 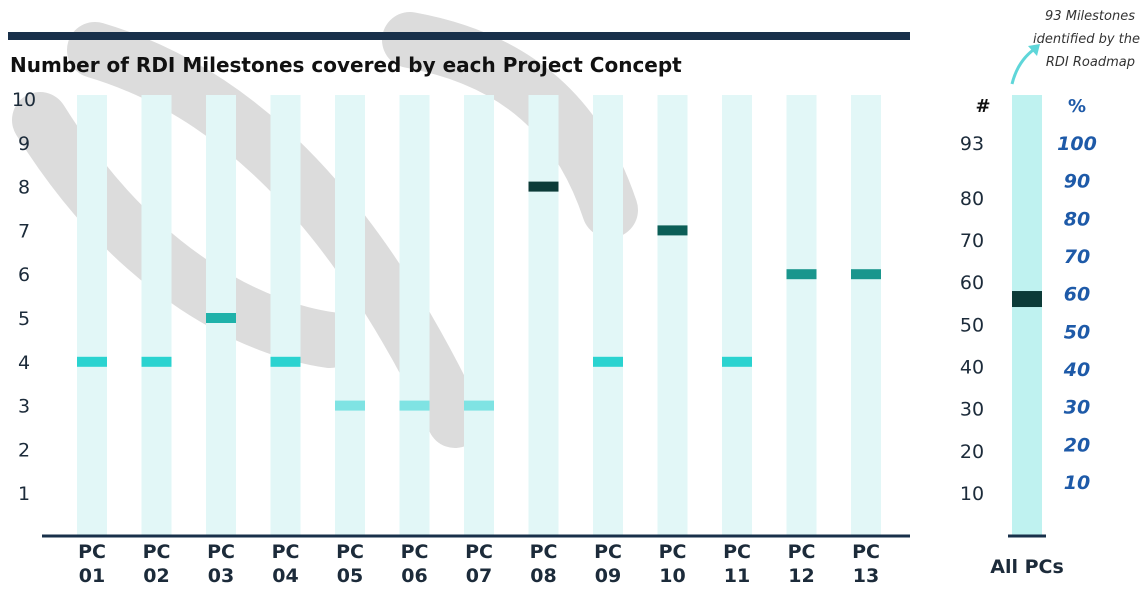 I want to click on y-tick-label-5: 5, so click(x=24, y=319).